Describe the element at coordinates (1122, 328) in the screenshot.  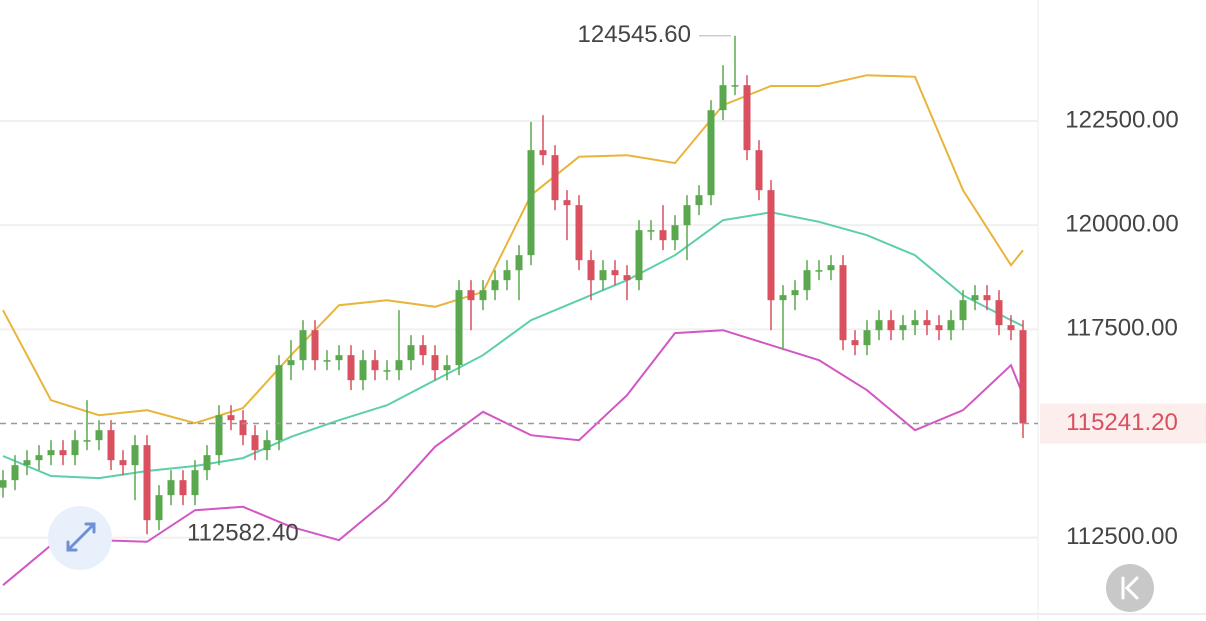
I see `y-tick-label: 117500.00` at that location.